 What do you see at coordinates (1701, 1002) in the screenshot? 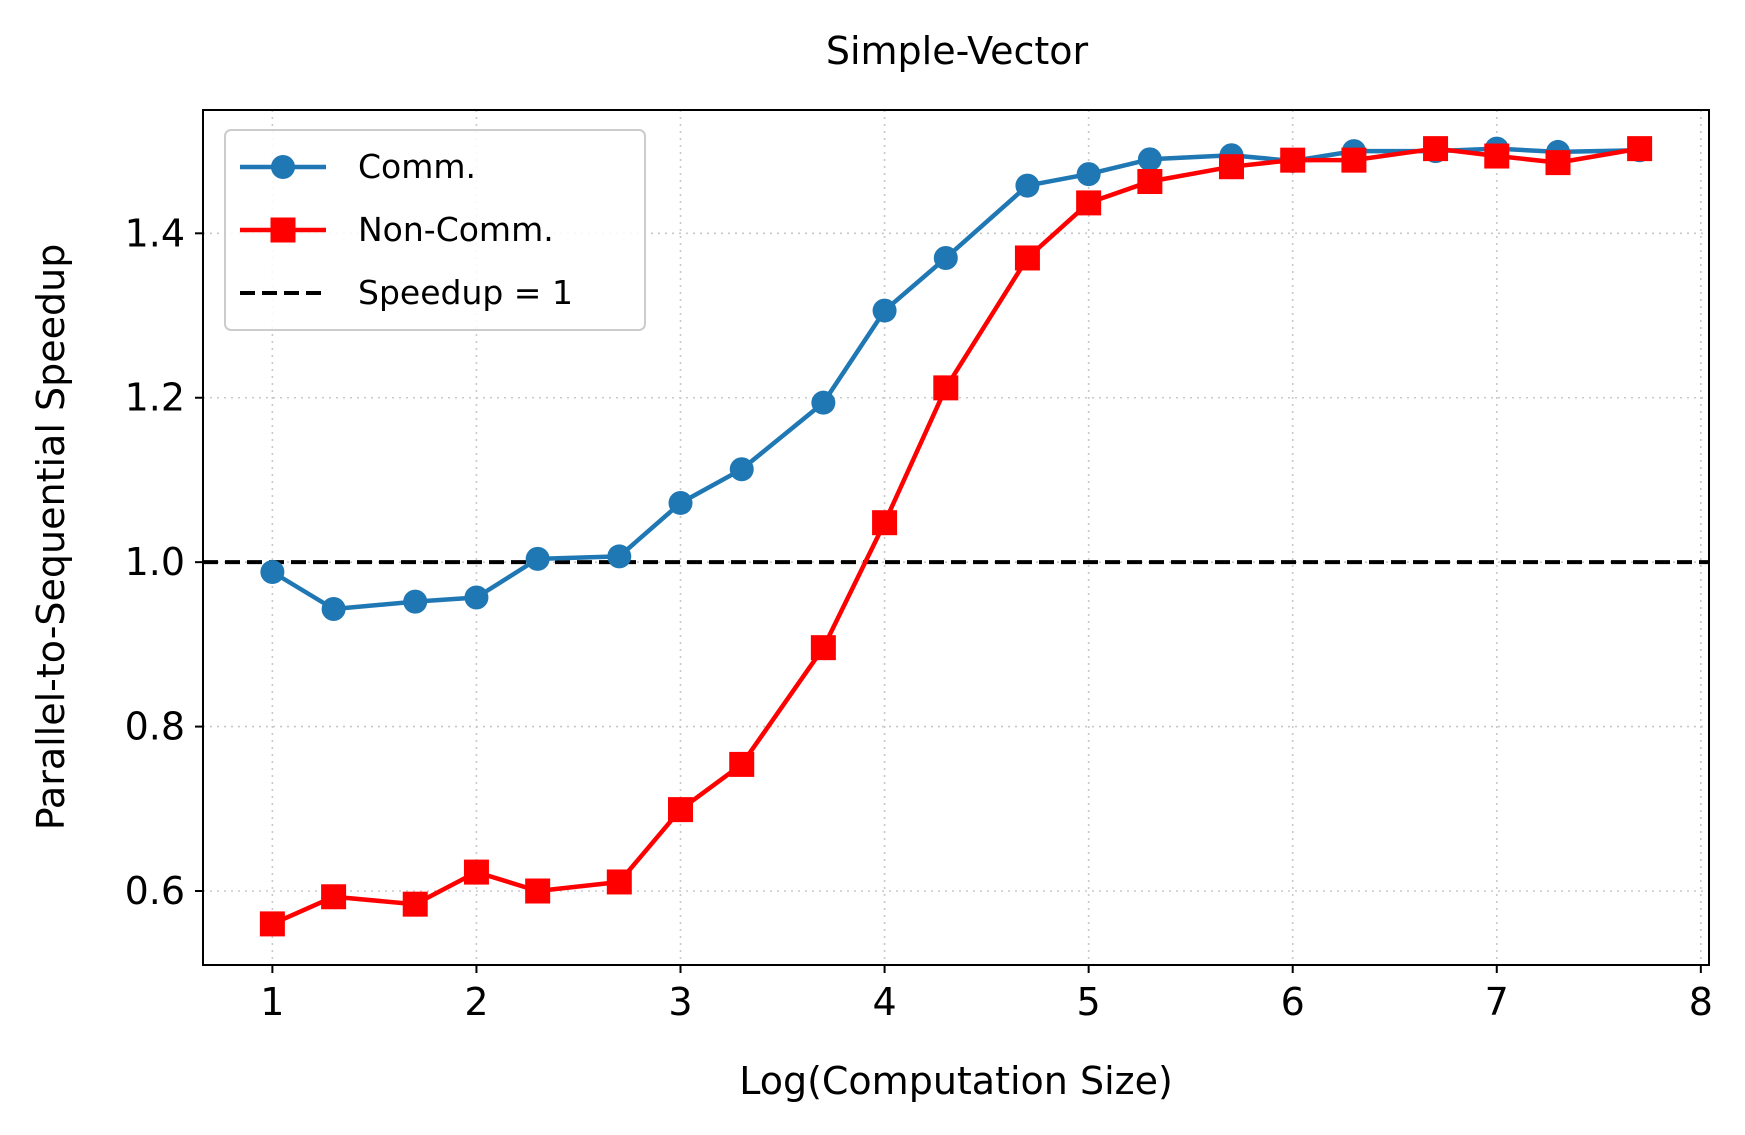
I see `x-tick-label: 8` at bounding box center [1701, 1002].